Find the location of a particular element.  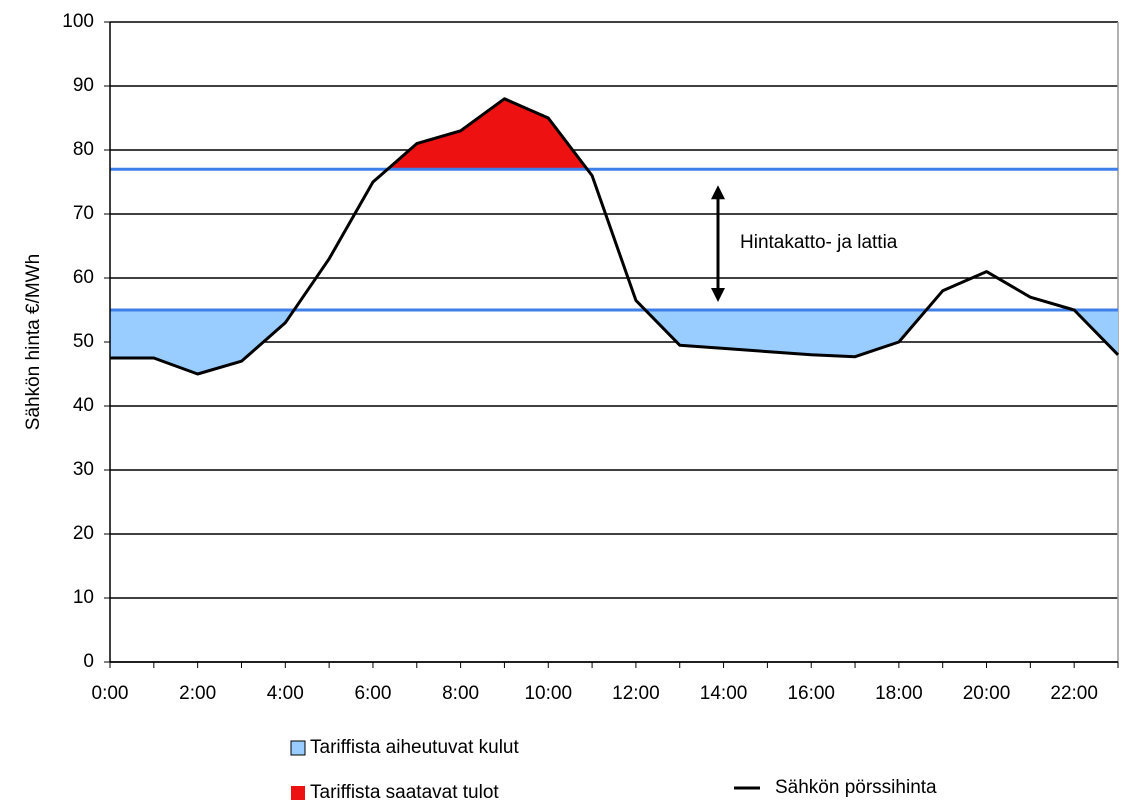

y-tick-label: 10 is located at coordinates (83, 597).